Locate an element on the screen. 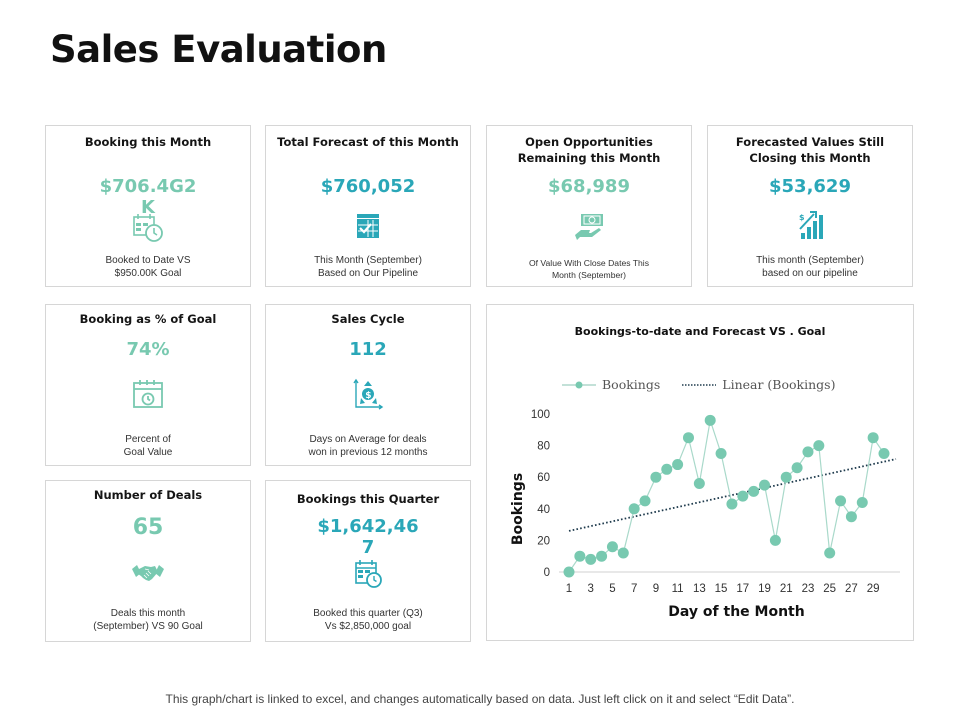 The width and height of the screenshot is (960, 720). legend-item-linear: Linear (Bookings) is located at coordinates (758, 384).